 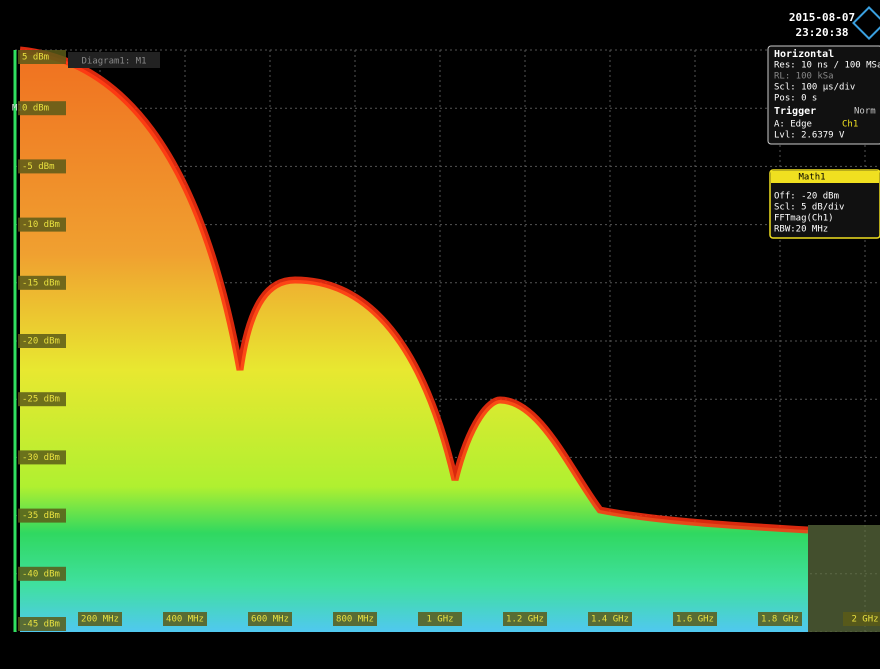 What do you see at coordinates (801, 230) in the screenshot?
I see `math-line: RBW:20 MHz` at bounding box center [801, 230].